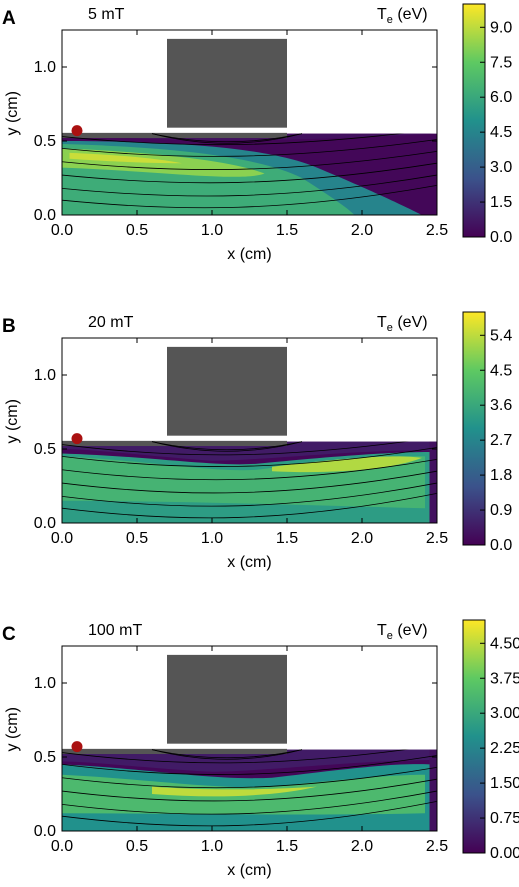 This screenshot has height=887, width=519. What do you see at coordinates (111, 322) in the screenshot?
I see `field-label: 20 mT` at bounding box center [111, 322].